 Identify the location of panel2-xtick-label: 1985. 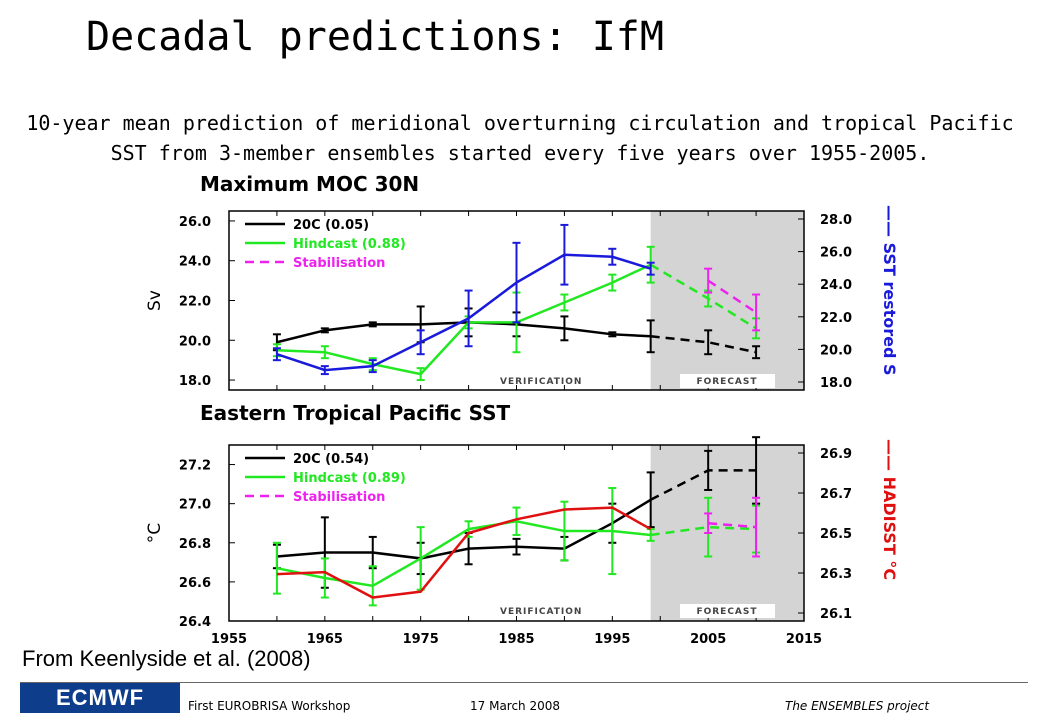
(516, 639).